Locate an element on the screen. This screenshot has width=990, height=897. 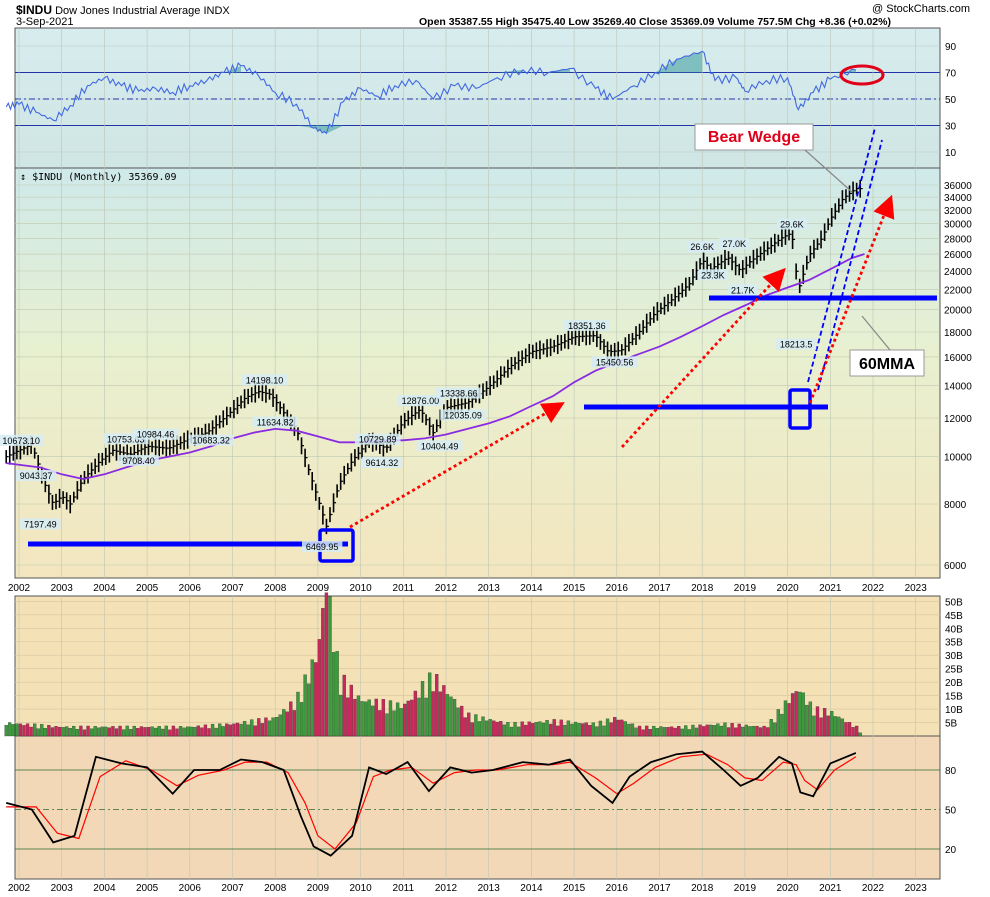
chart-date: 3-Sep-2021 is located at coordinates (45, 22).